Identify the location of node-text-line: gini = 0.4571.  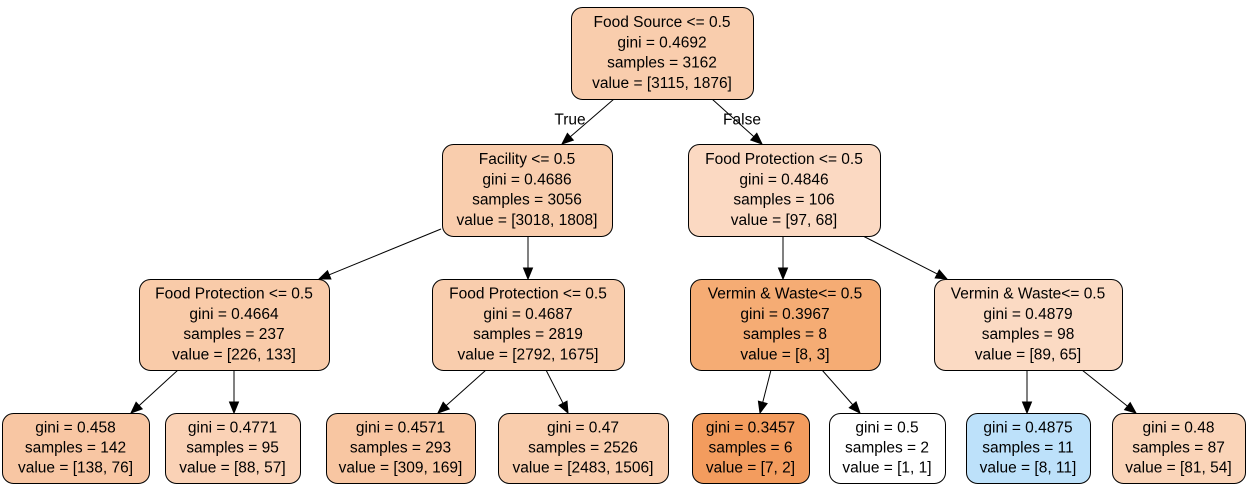
(400, 427).